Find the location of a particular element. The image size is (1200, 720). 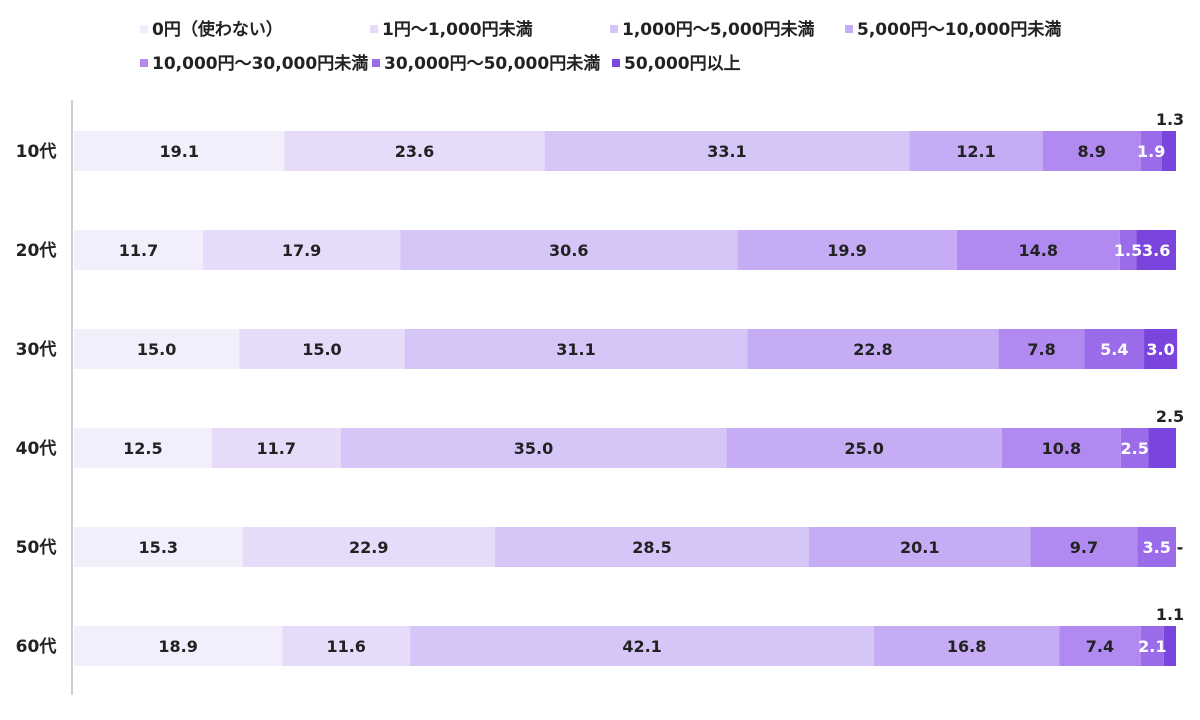

value-label: 17.9 is located at coordinates (301, 250).